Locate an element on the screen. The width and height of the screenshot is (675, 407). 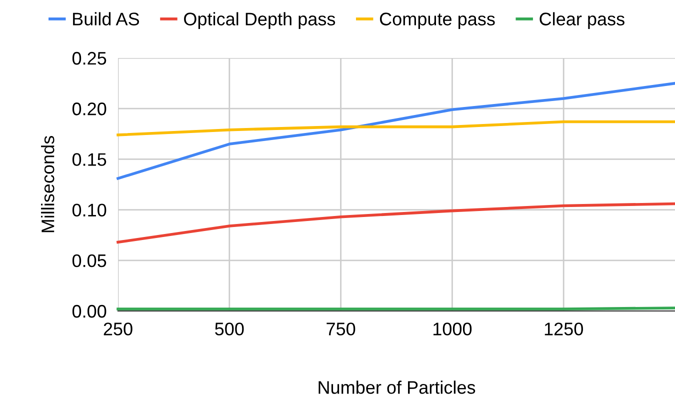
x-axis-title: Number of Particles is located at coordinates (397, 387).